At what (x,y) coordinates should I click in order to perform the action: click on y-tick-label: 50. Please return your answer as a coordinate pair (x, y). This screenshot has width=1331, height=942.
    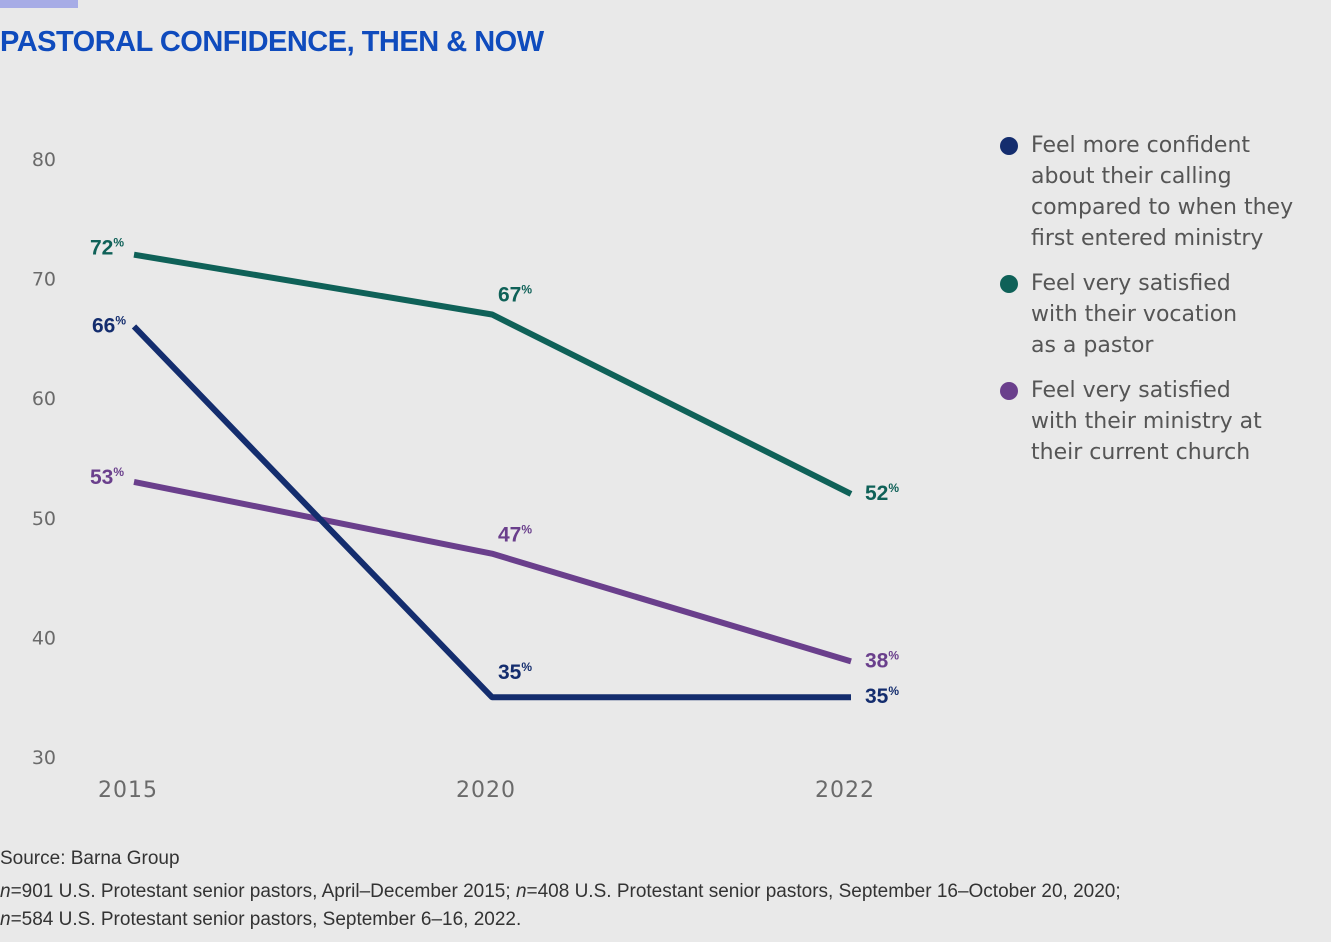
    Looking at the image, I should click on (44, 519).